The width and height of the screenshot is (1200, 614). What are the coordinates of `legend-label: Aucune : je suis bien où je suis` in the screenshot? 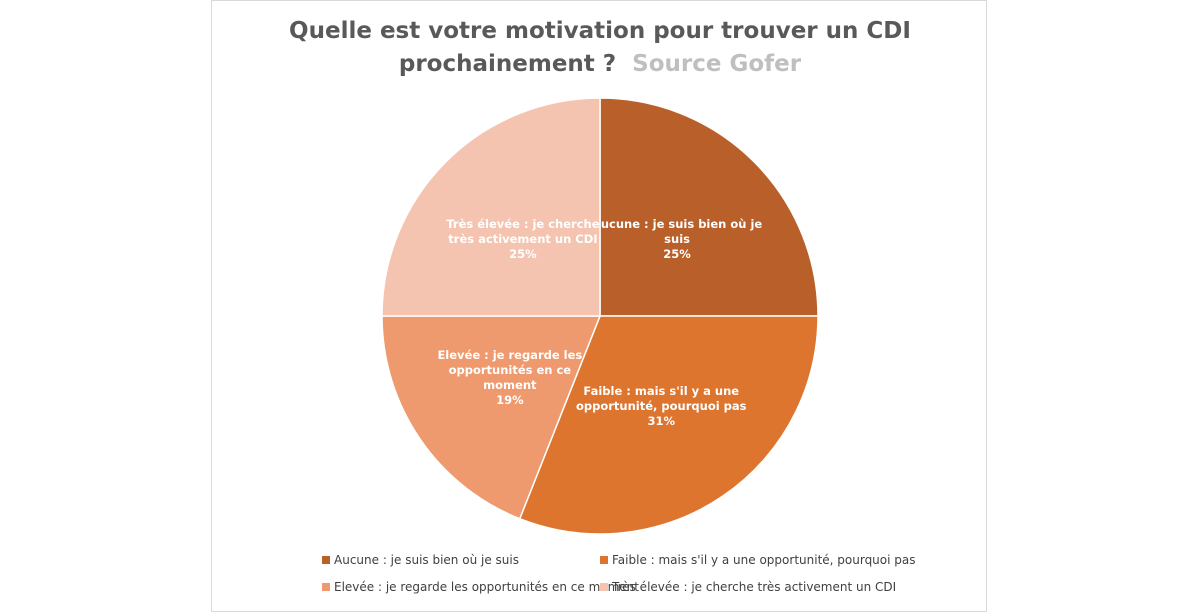 It's located at (426, 560).